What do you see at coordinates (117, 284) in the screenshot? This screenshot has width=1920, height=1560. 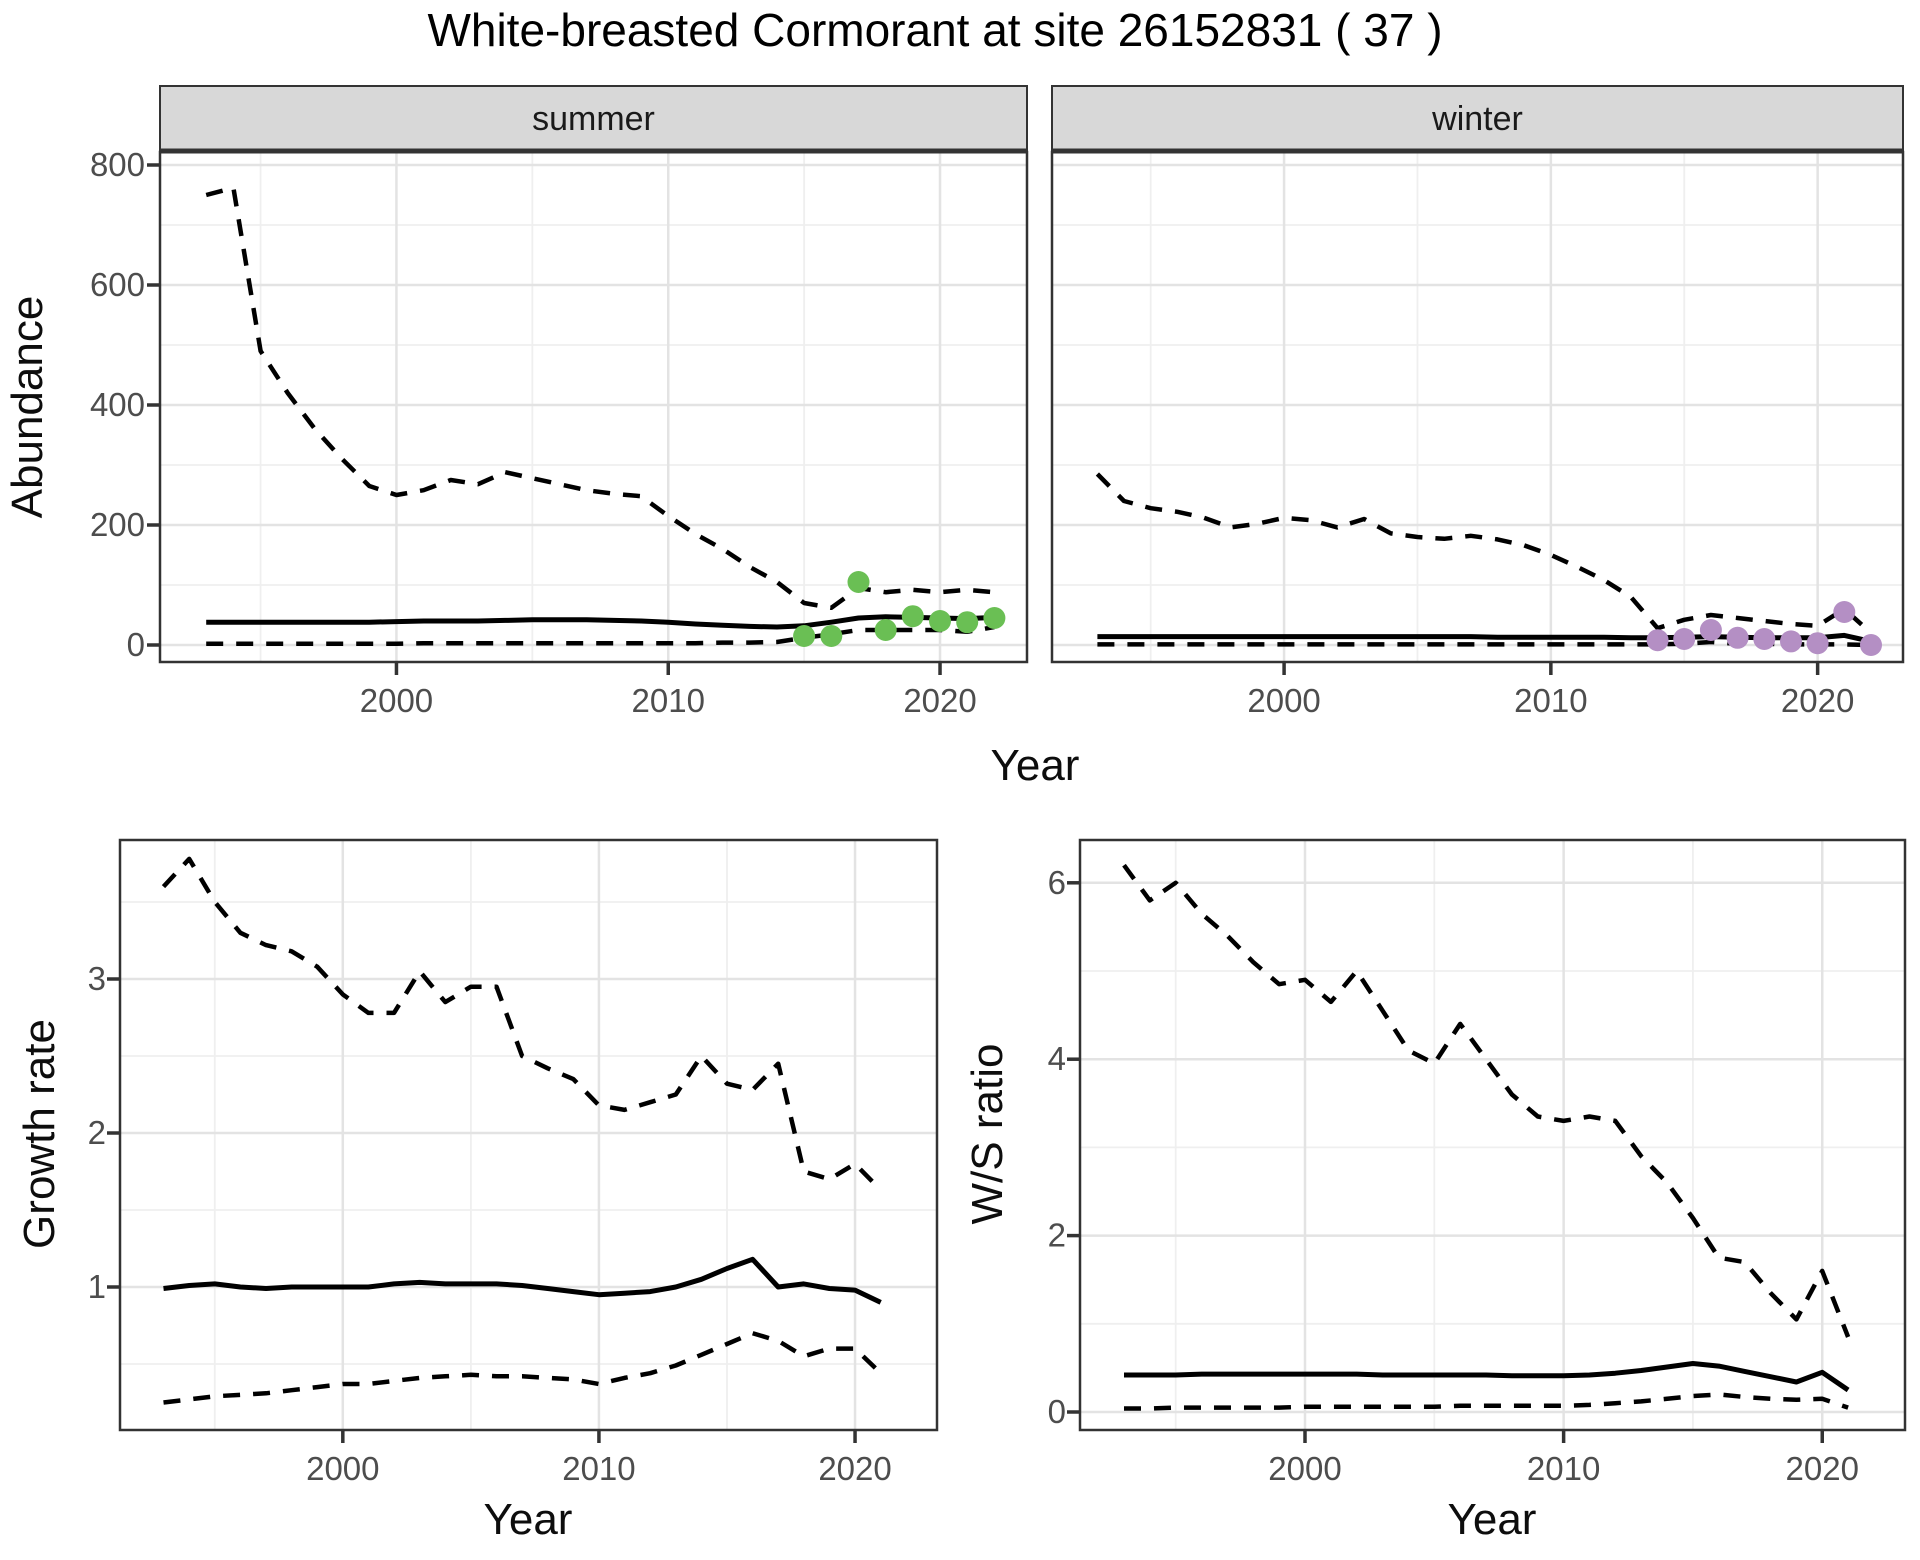 I see `y-tick-label: 600` at bounding box center [117, 284].